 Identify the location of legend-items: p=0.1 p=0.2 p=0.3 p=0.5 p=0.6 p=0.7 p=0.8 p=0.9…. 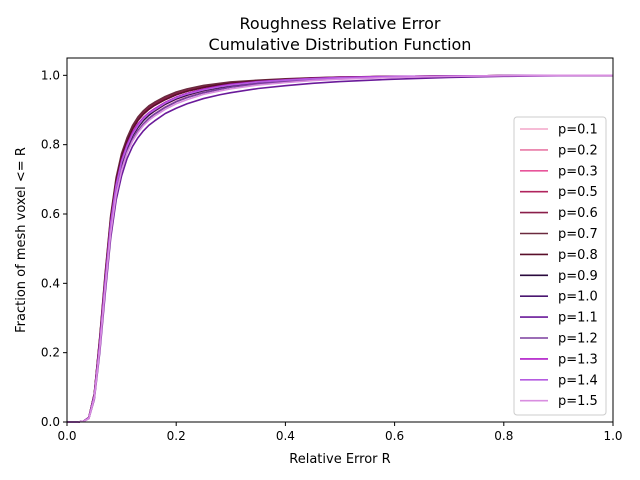
(559, 266).